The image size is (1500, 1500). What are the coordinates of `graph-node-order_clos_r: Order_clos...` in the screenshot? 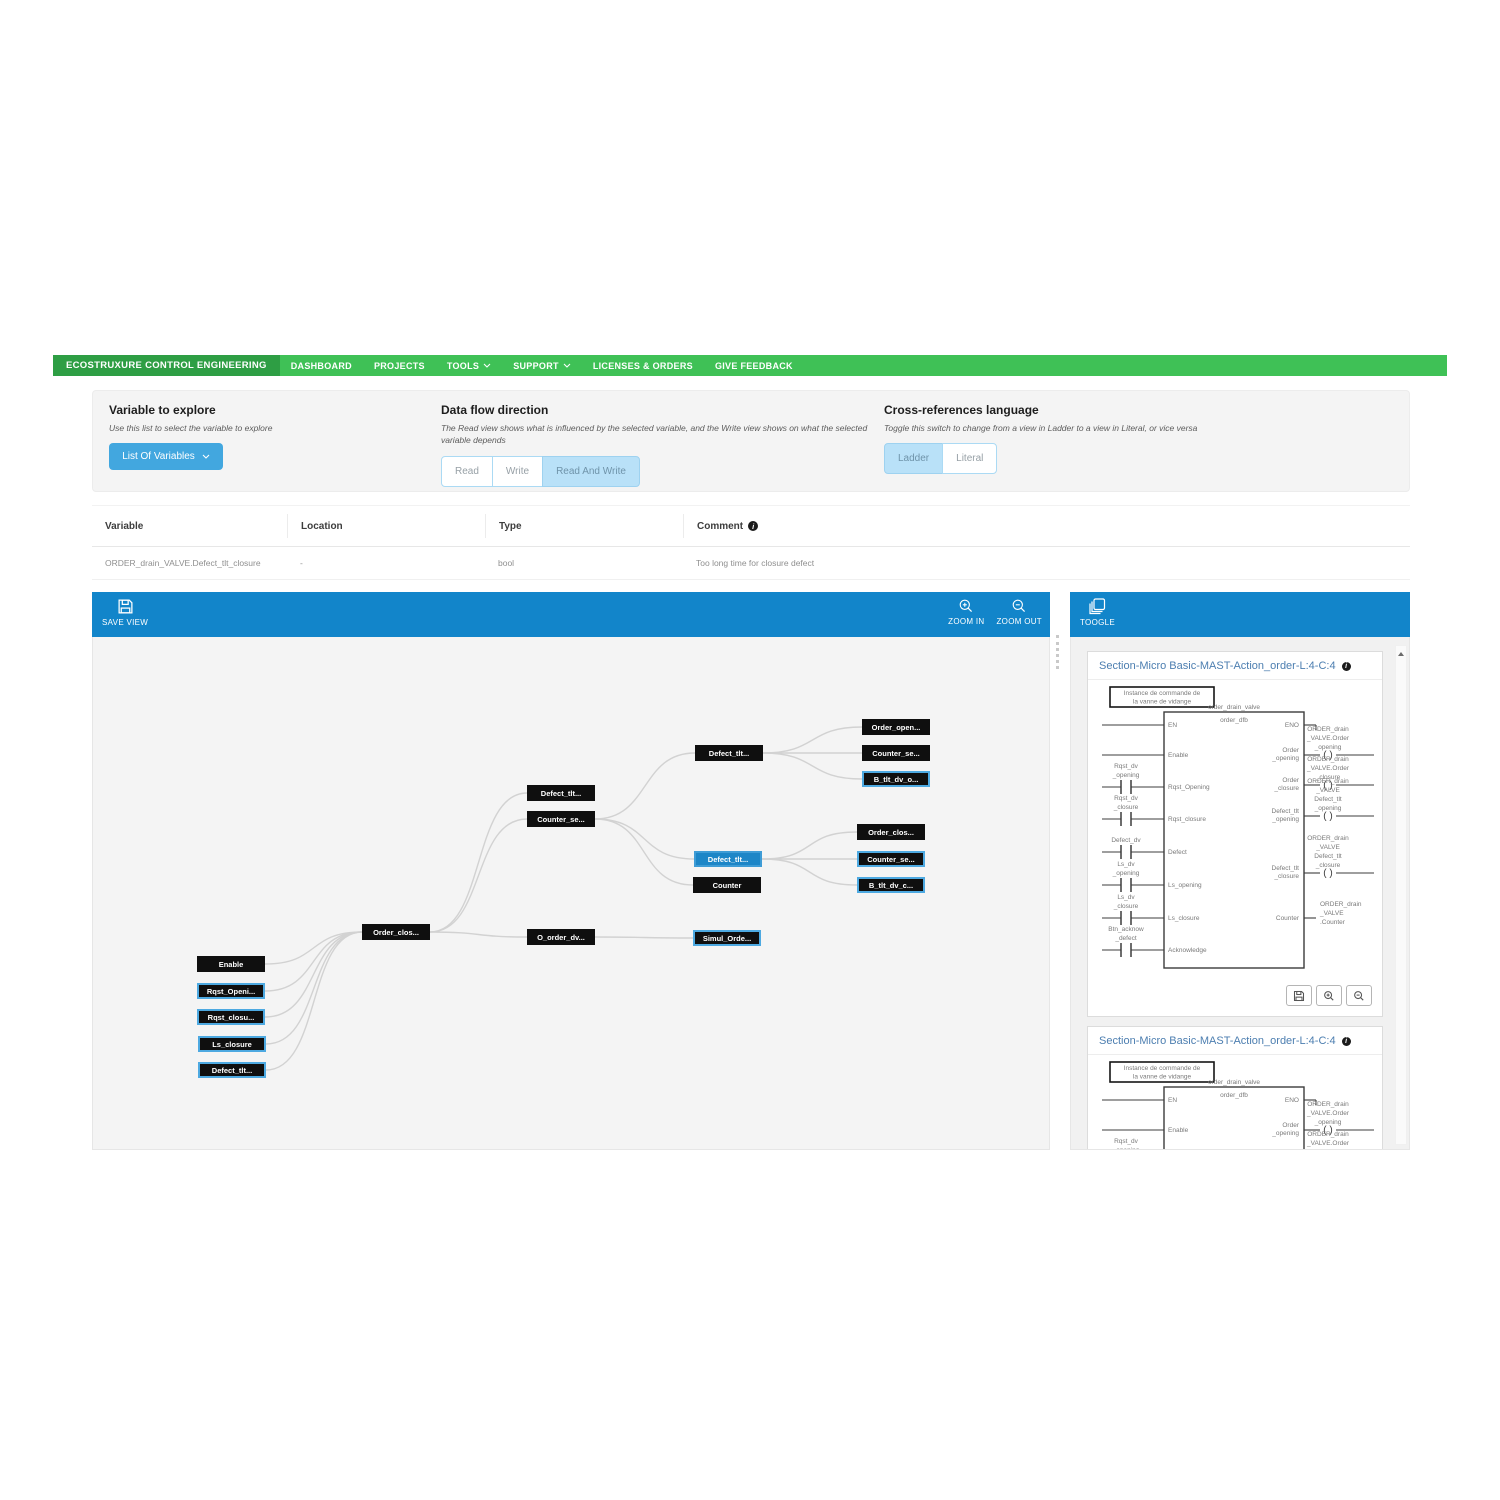 It's located at (891, 832).